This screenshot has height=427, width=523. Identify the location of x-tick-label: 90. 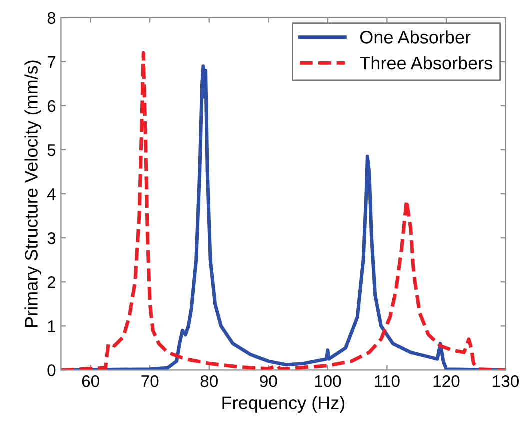
(269, 382).